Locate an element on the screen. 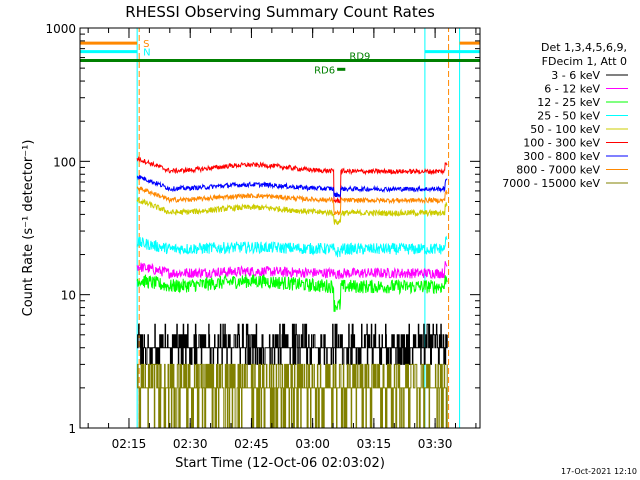 This screenshot has height=480, width=640. y-tick-label: 10 is located at coordinates (68, 296).